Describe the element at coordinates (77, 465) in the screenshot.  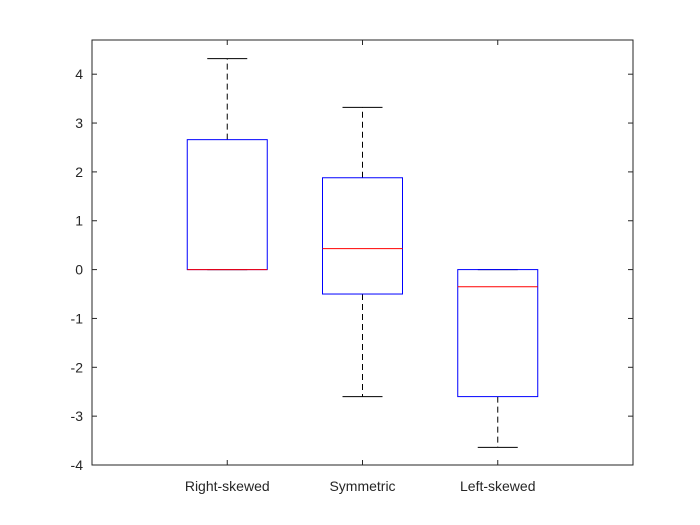
I see `y-tick-label: -4` at that location.